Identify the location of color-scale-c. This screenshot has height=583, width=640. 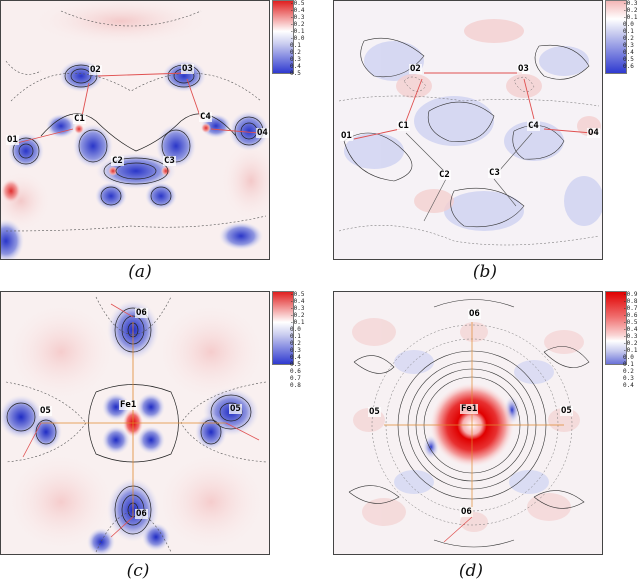
(283, 328).